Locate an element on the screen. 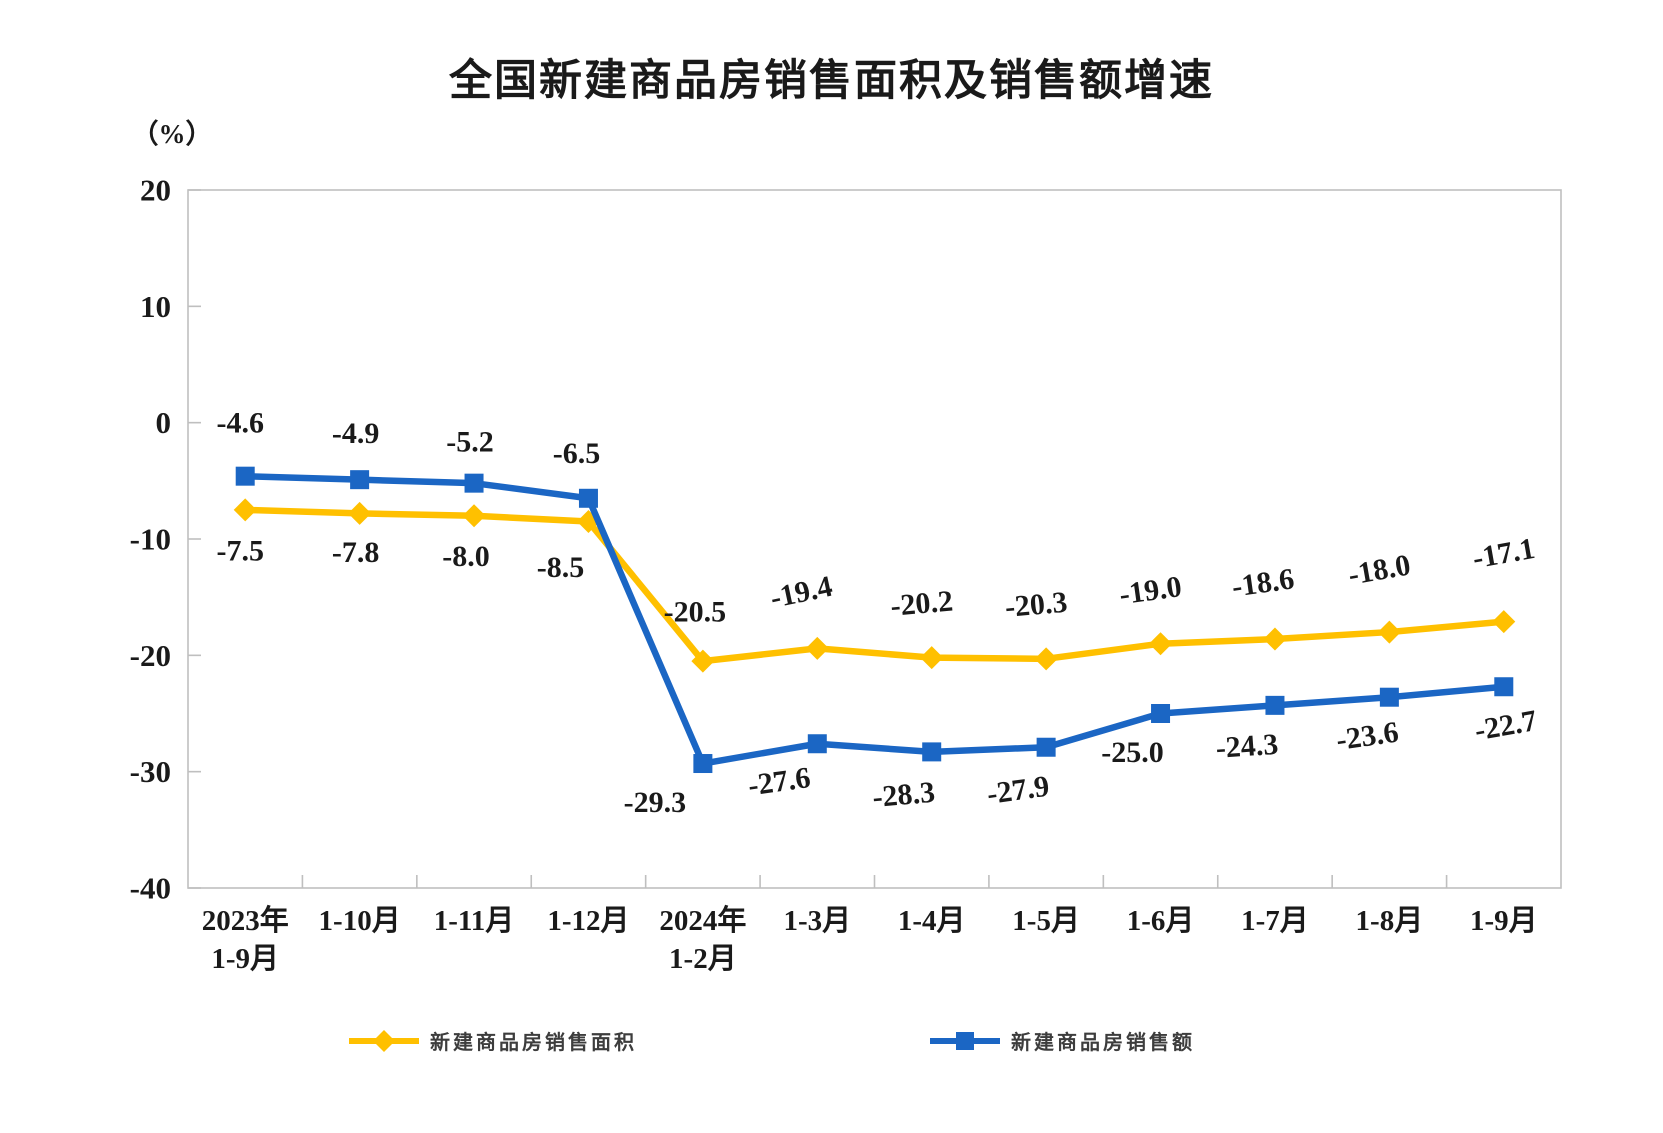  y-tick-label: -10 is located at coordinates (150, 539).